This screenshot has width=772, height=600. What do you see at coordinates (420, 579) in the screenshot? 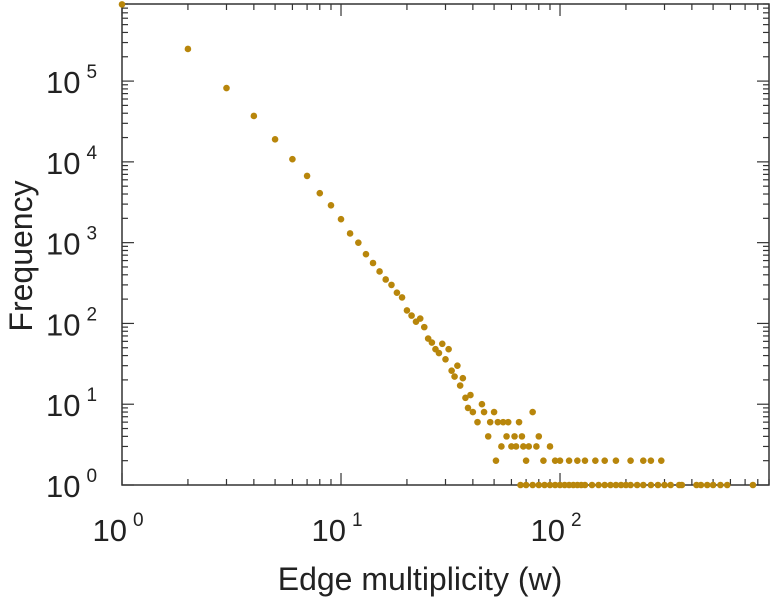
I see `x-axis-title: Edge multiplicity (w)` at bounding box center [420, 579].